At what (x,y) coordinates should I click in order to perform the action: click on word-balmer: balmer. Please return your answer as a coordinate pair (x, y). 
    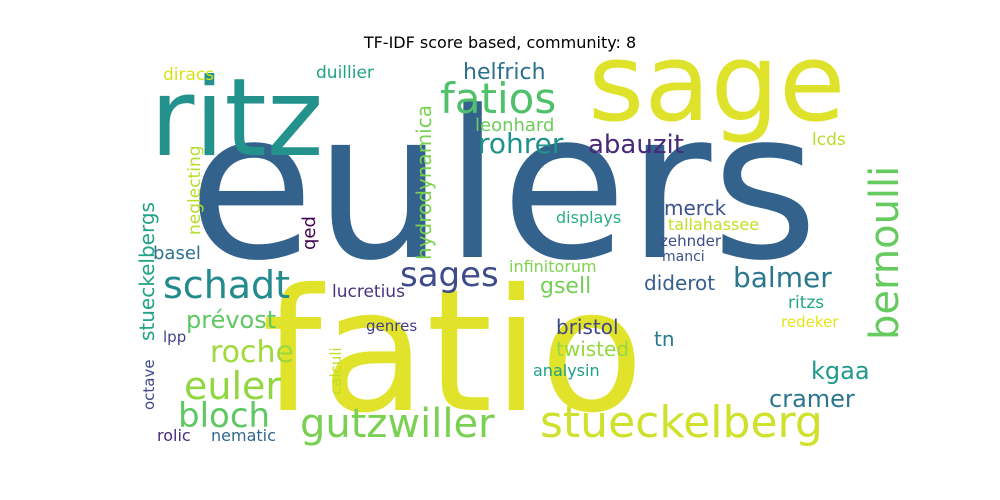
    Looking at the image, I should click on (782, 277).